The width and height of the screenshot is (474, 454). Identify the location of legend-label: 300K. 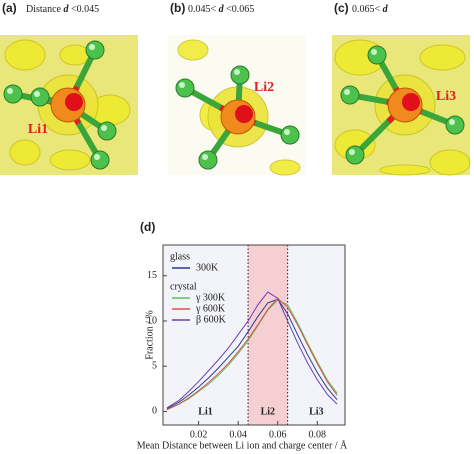
(207, 267).